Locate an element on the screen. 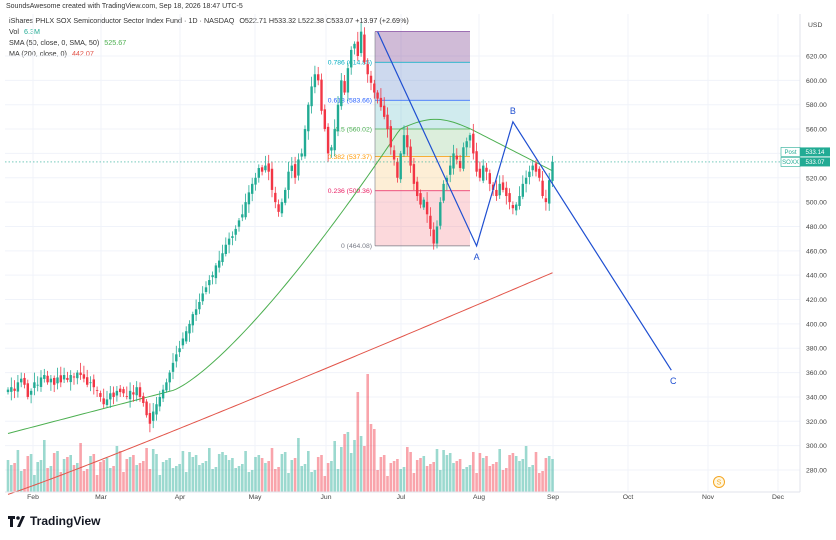 Image resolution: width=836 pixels, height=540 pixels. price-tick-label: 580.00 is located at coordinates (816, 105).